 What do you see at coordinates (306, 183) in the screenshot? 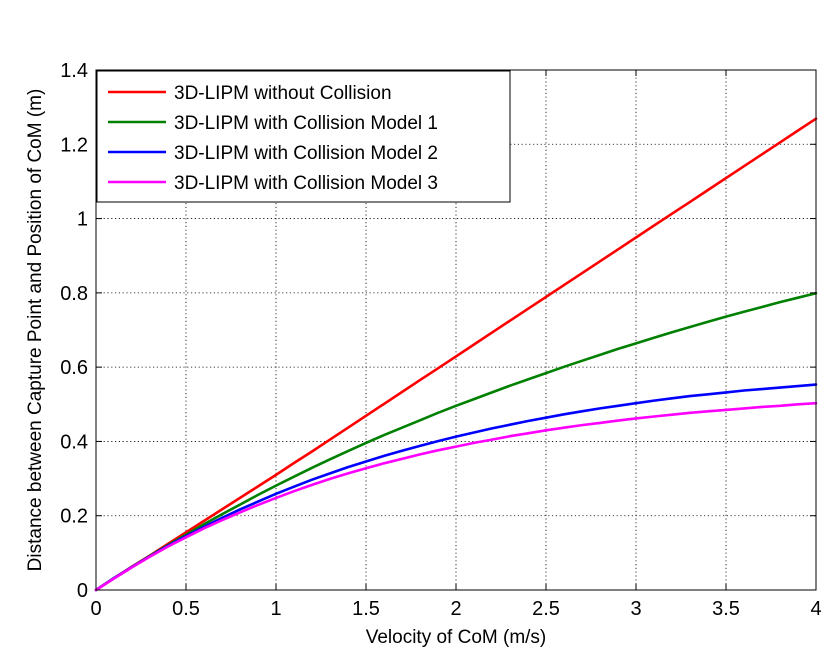
I see `legend-label-4: 3D-LIPM with Collision Model 3` at bounding box center [306, 183].